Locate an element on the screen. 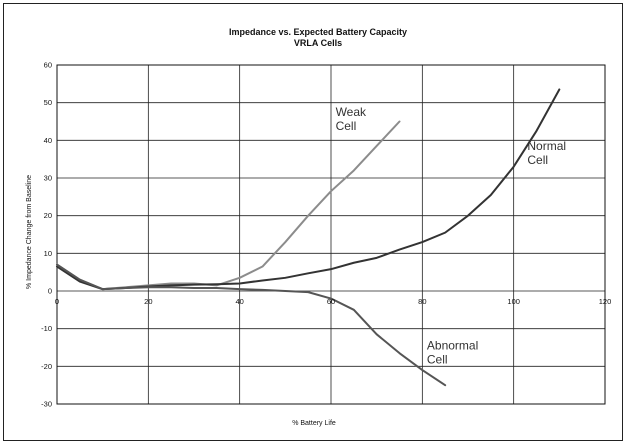 The height and width of the screenshot is (446, 628). y-tick-label: -10 is located at coordinates (46, 328).